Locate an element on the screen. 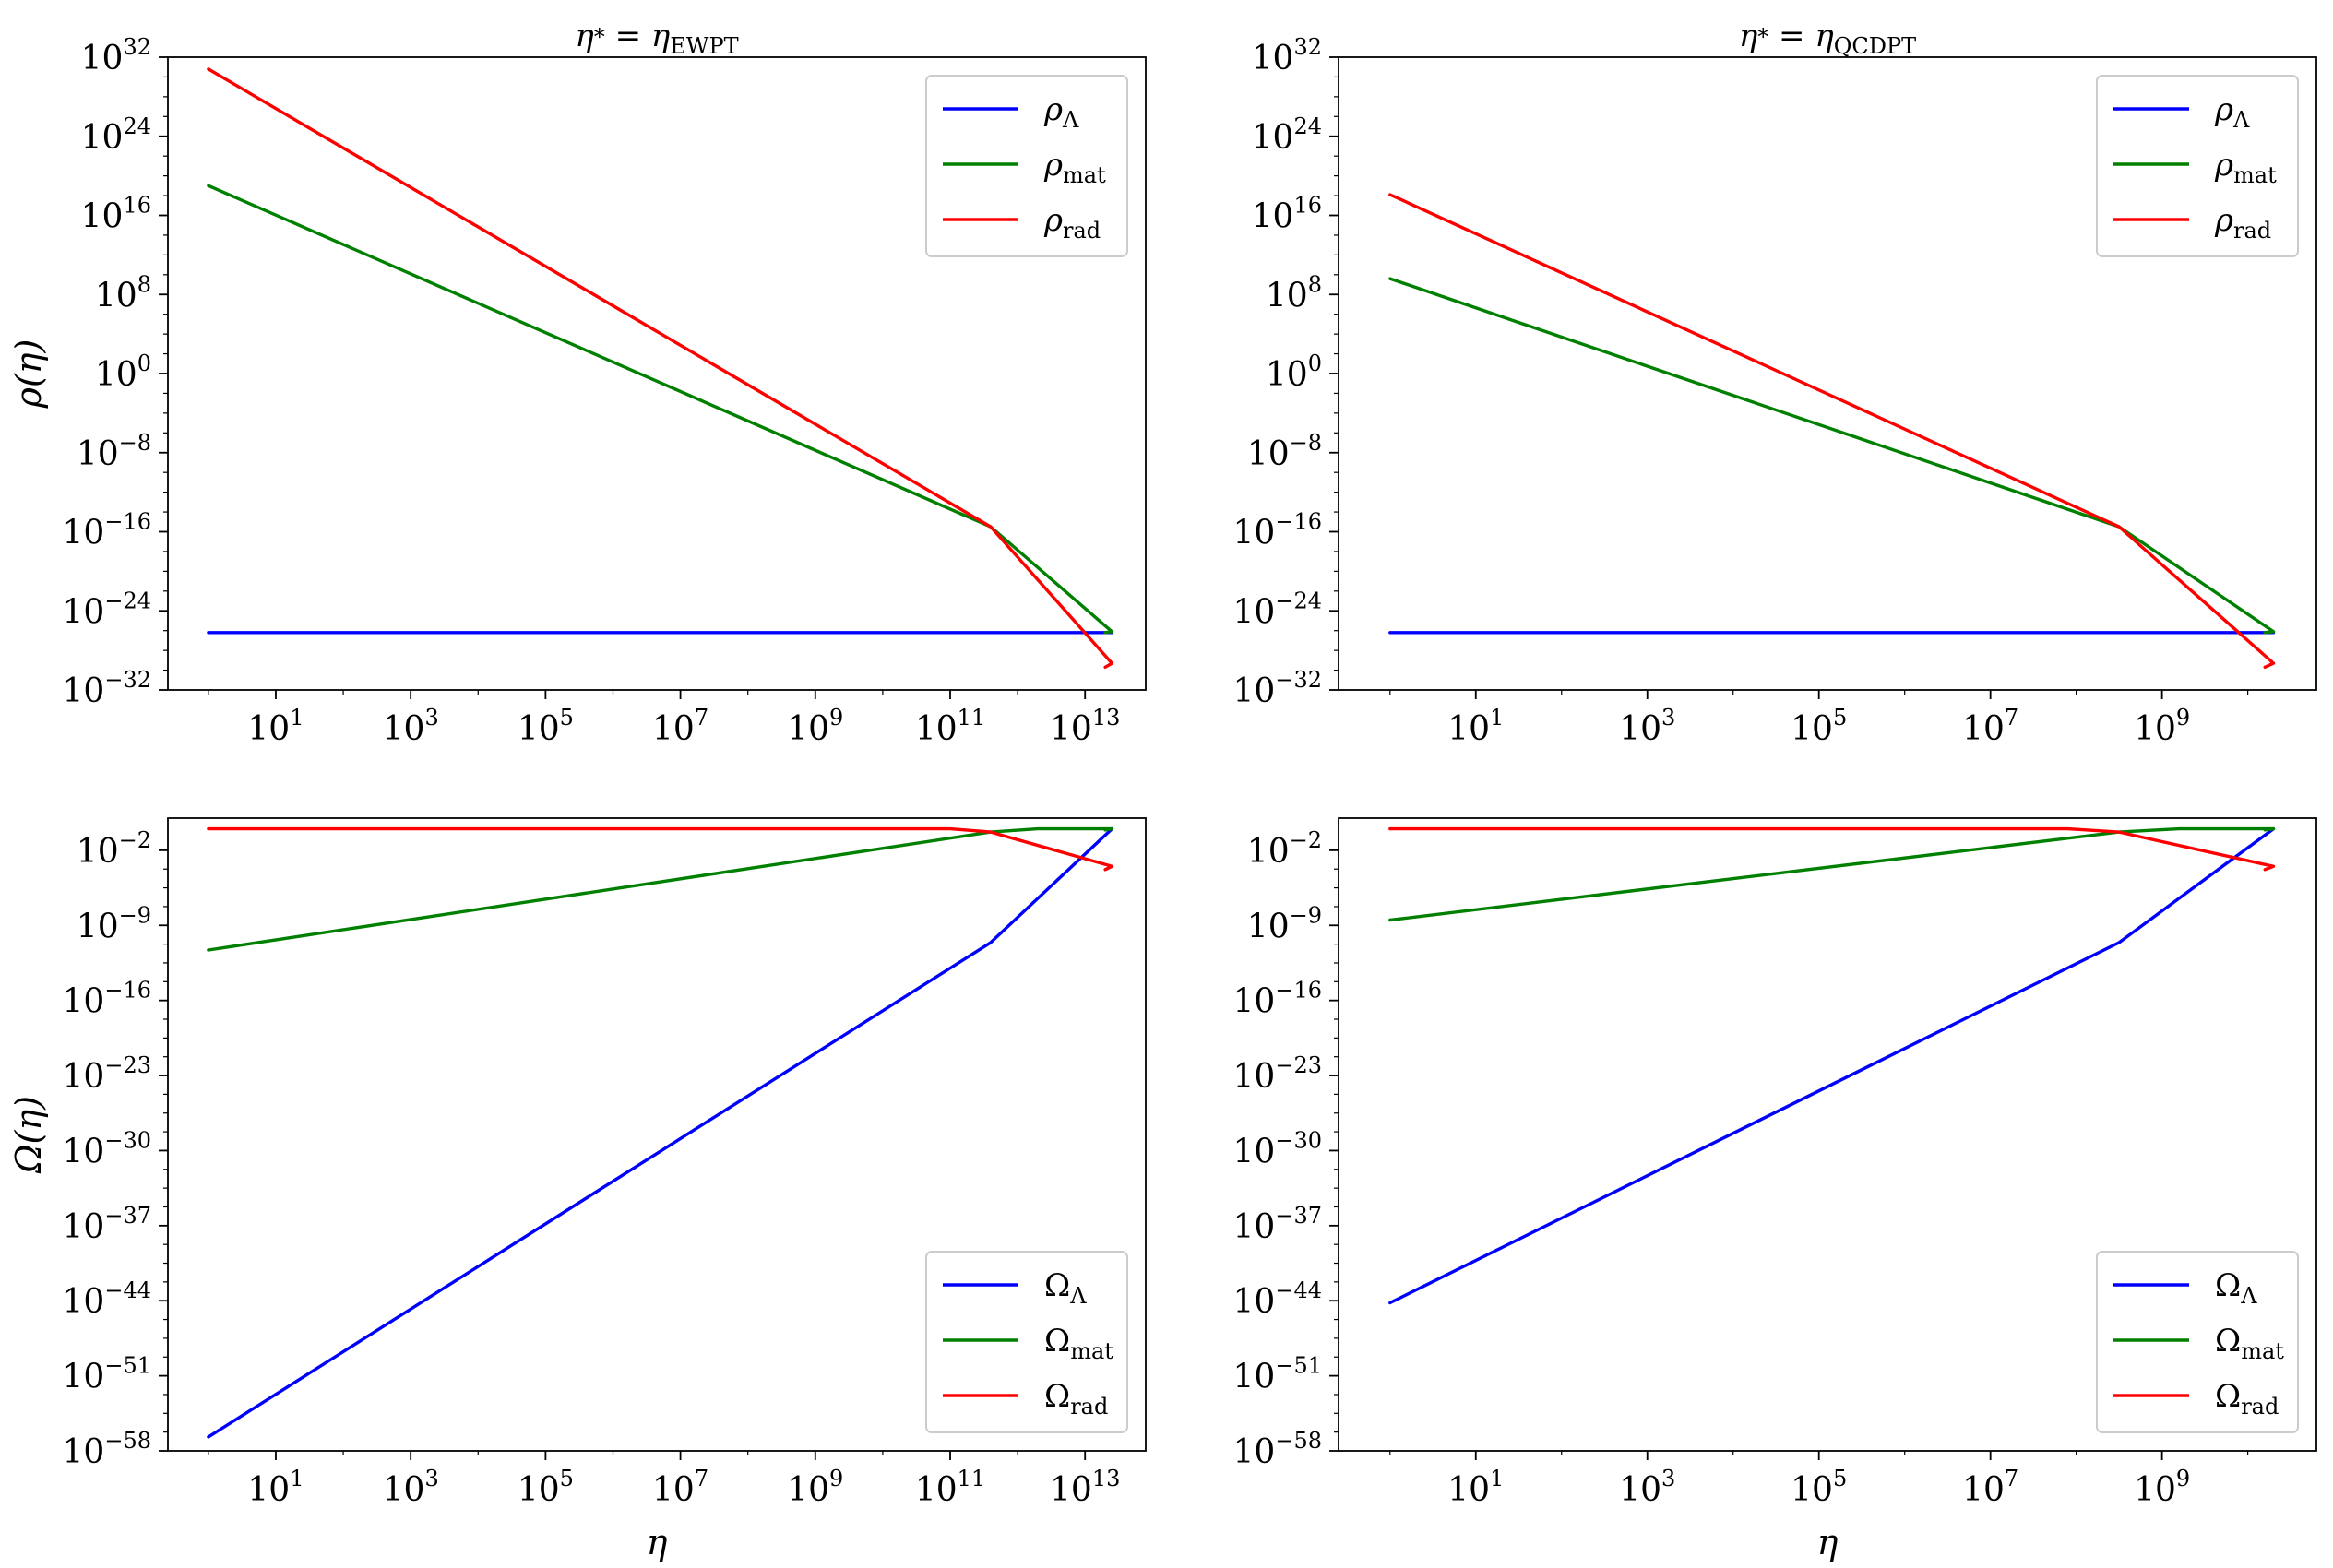  legend: ΩΛ Ωmat Ωrad is located at coordinates (1027, 1342).